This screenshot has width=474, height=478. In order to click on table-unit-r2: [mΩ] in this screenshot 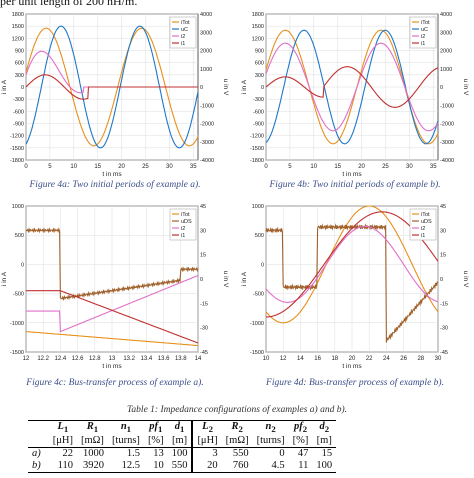, I will do `click(237, 442)`.